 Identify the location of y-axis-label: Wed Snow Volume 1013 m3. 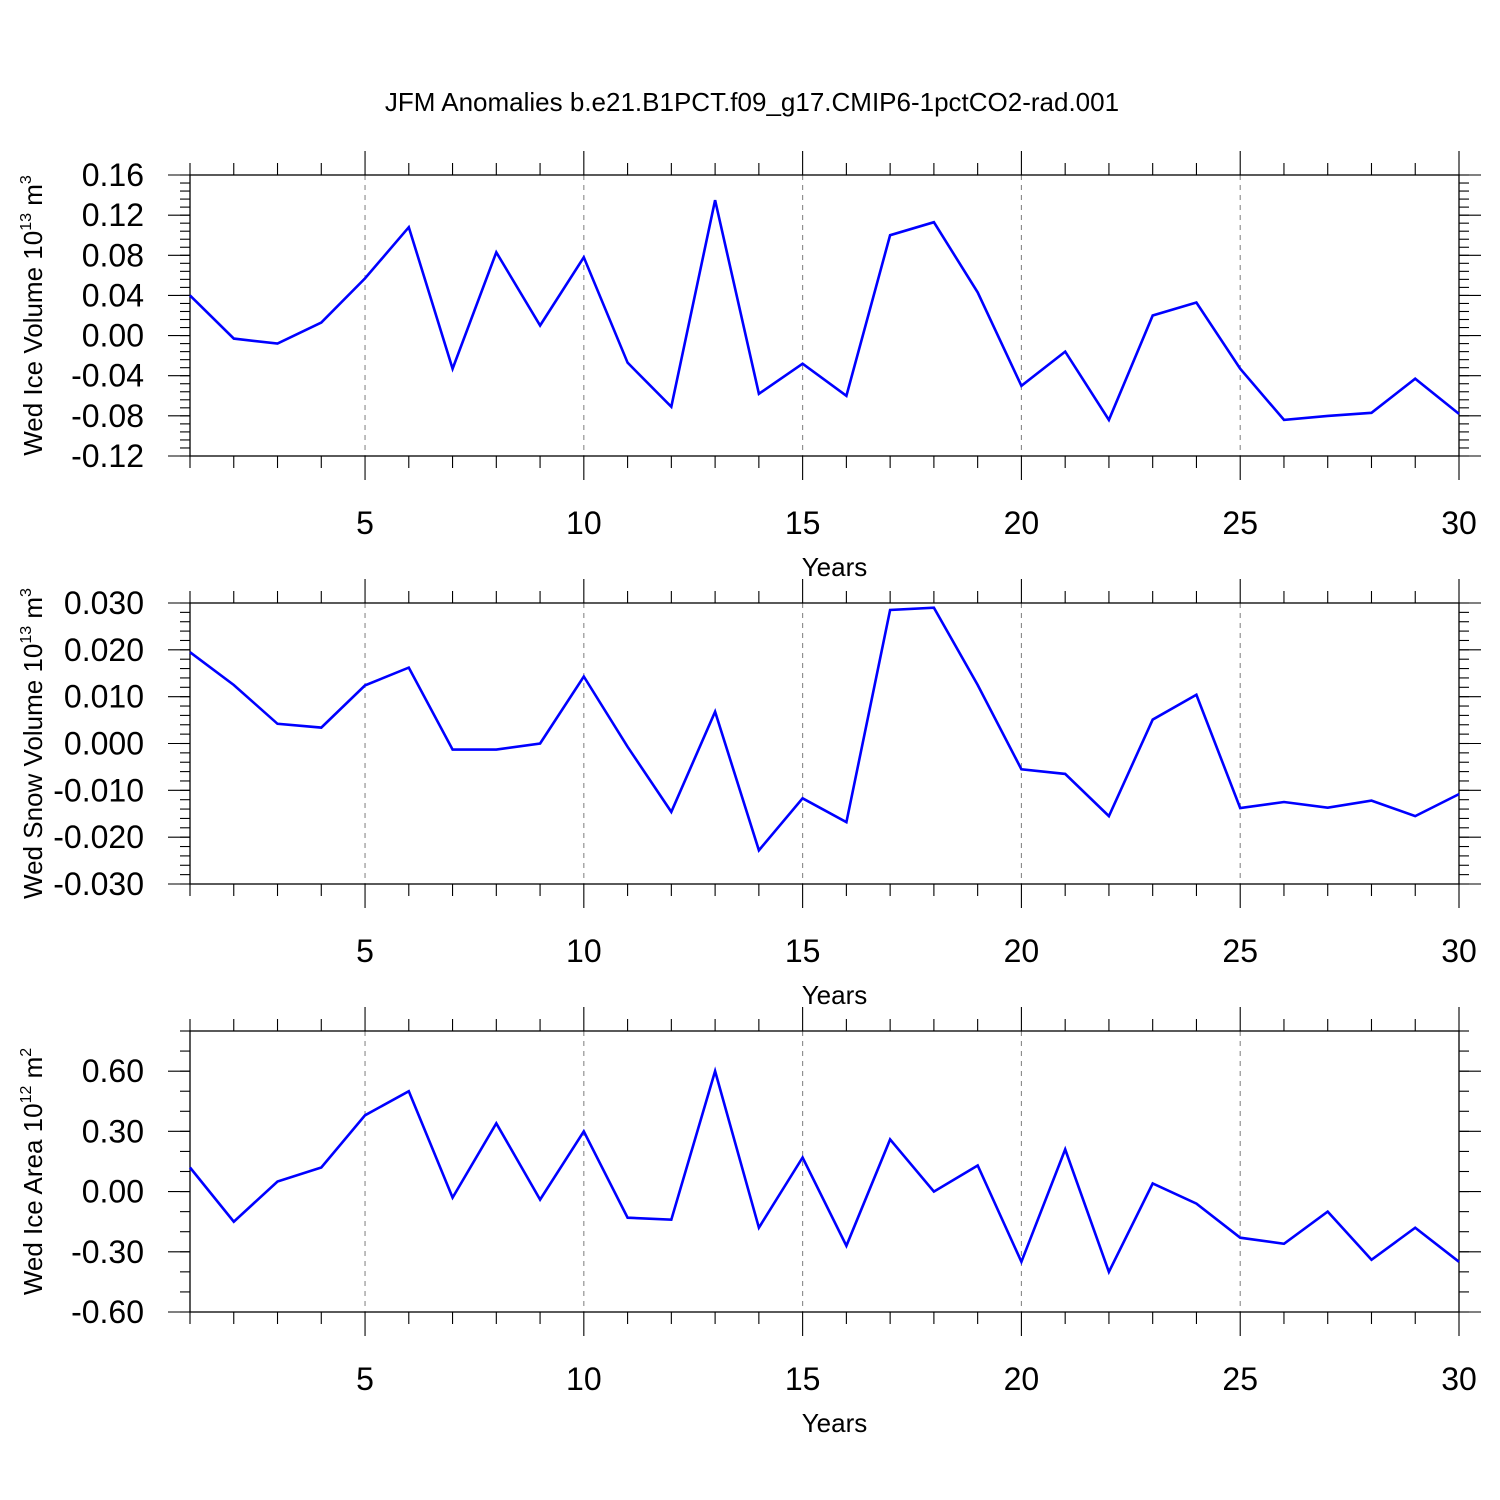
(33, 743).